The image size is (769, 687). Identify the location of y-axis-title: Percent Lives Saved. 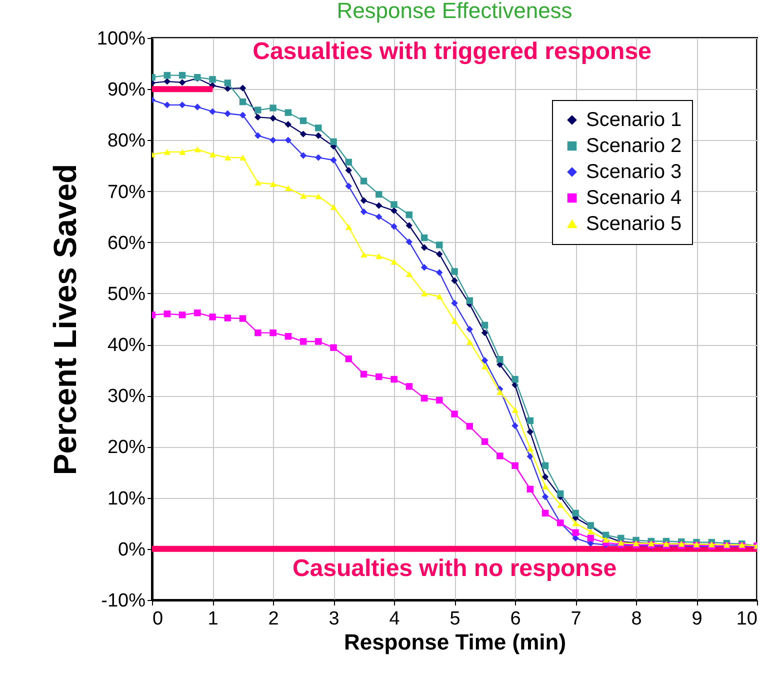
(64, 320).